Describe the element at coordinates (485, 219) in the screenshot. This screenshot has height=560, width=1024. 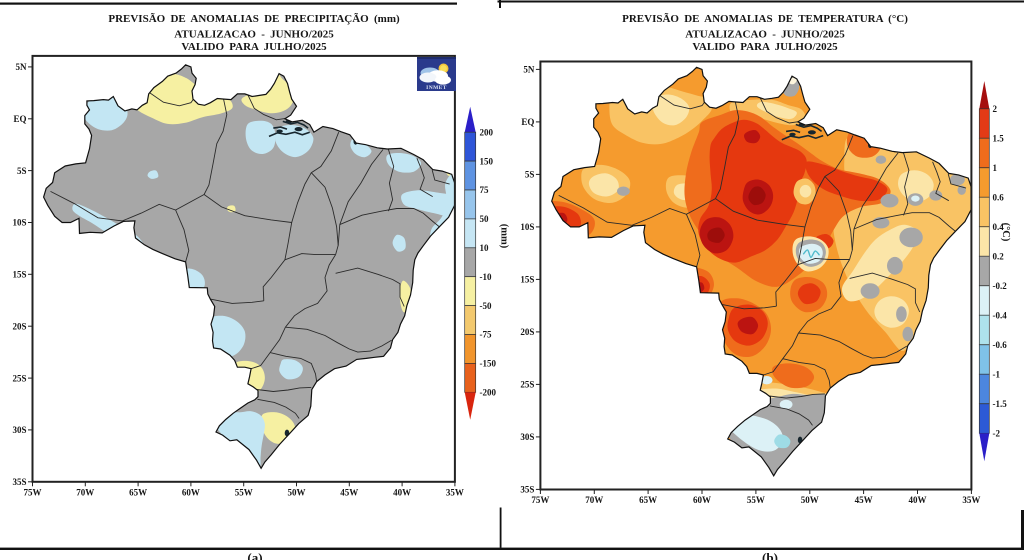
I see `svg-text: 50` at that location.